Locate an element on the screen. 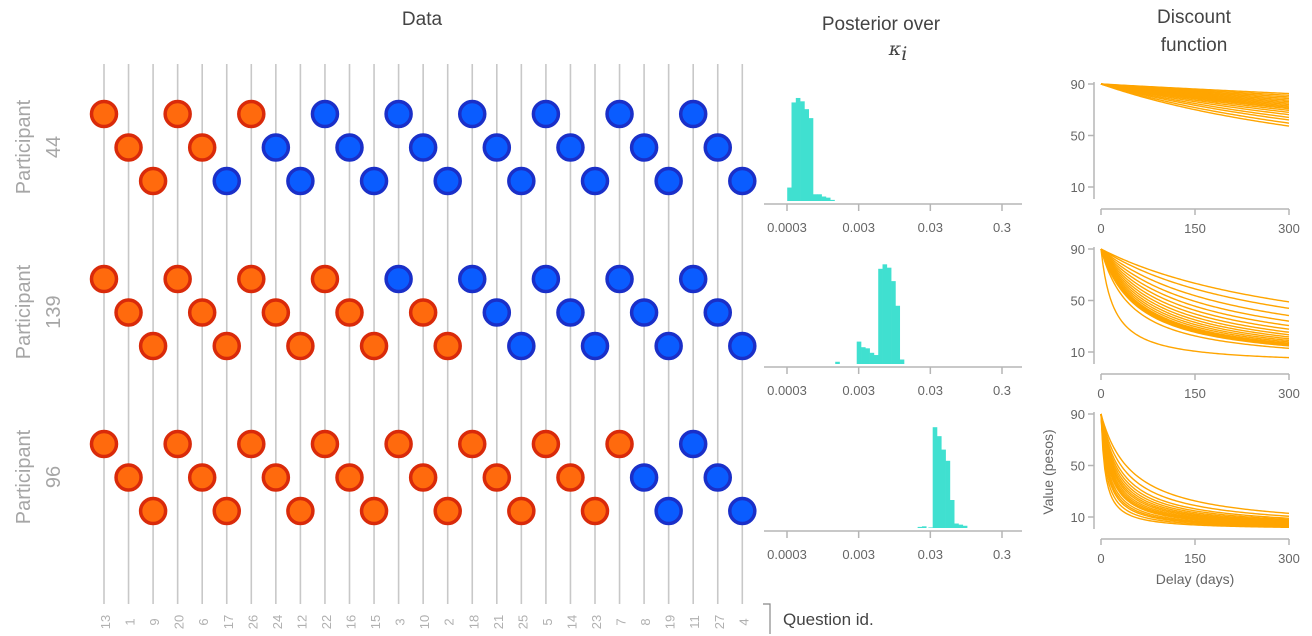  y-tick-label: 50 is located at coordinates (1078, 466).